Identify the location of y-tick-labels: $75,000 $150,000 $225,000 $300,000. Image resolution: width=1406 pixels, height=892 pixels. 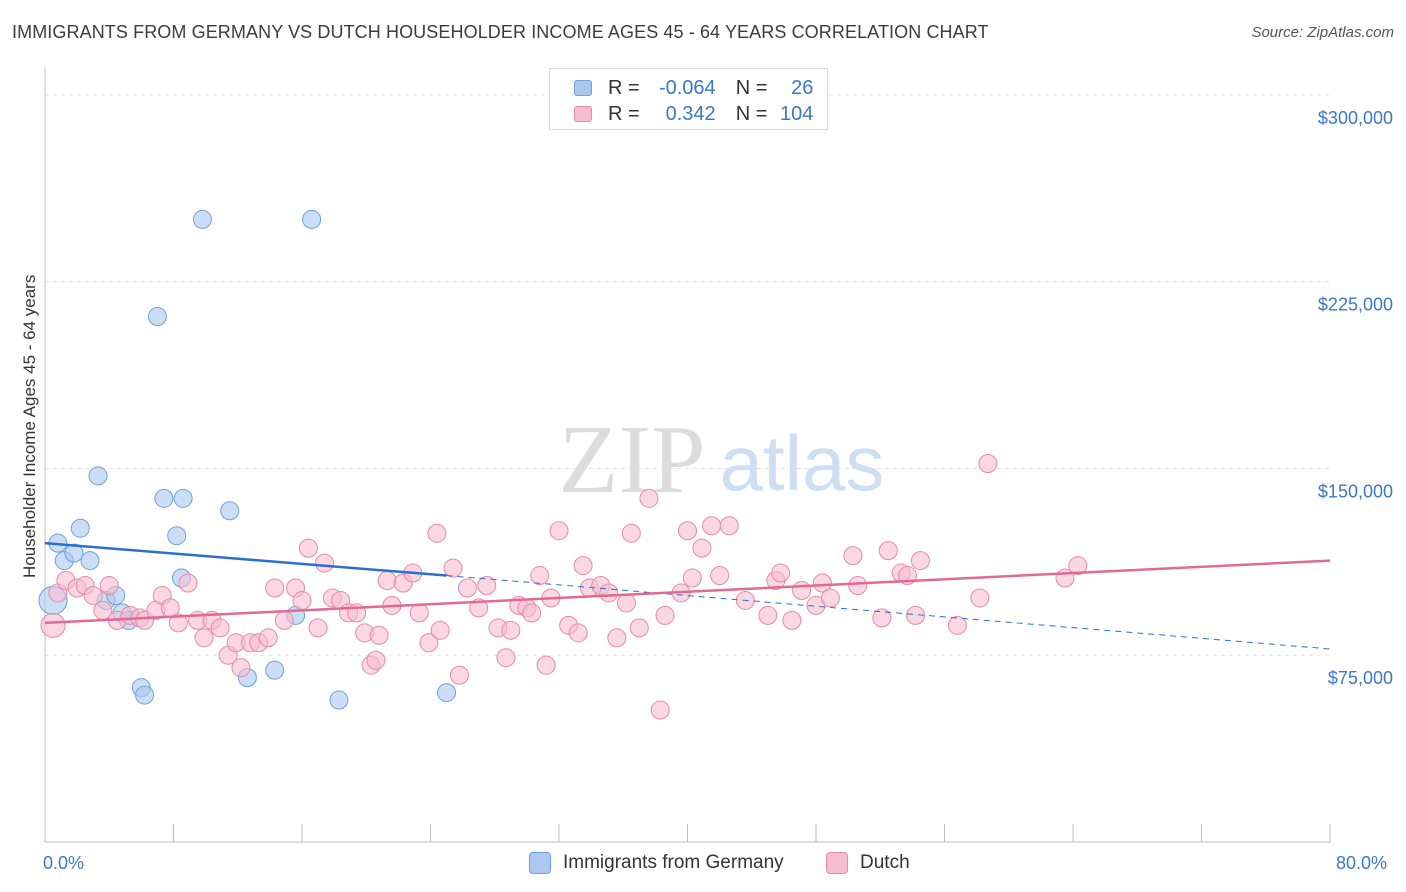
(1355, 398).